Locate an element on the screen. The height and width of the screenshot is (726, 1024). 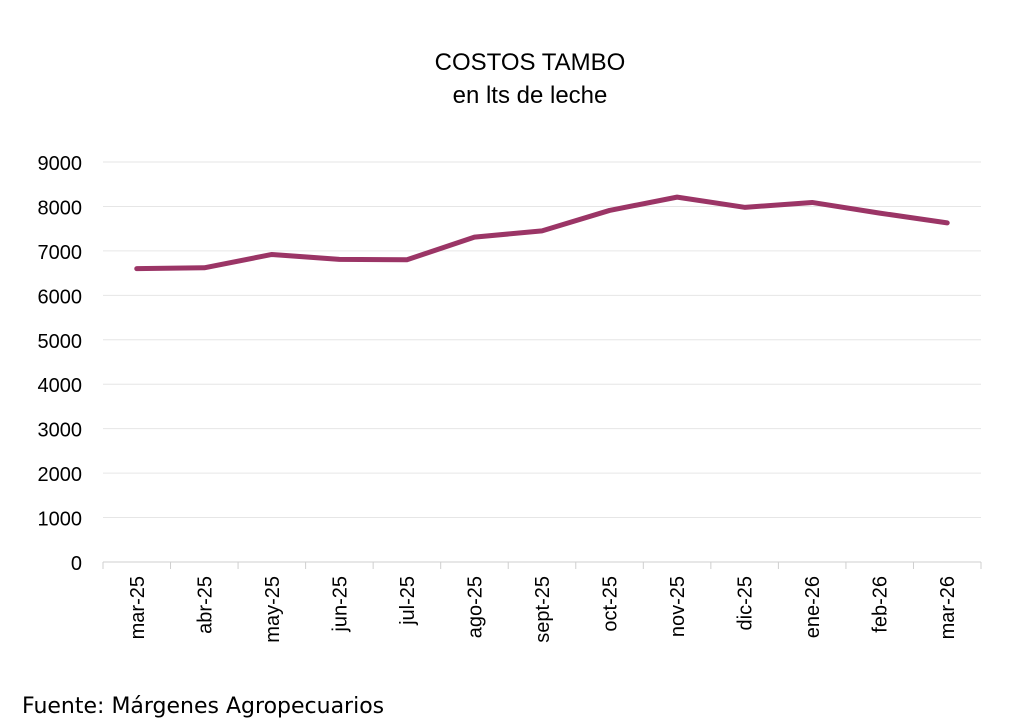
chart-title: COSTOS TAMBO is located at coordinates (530, 62).